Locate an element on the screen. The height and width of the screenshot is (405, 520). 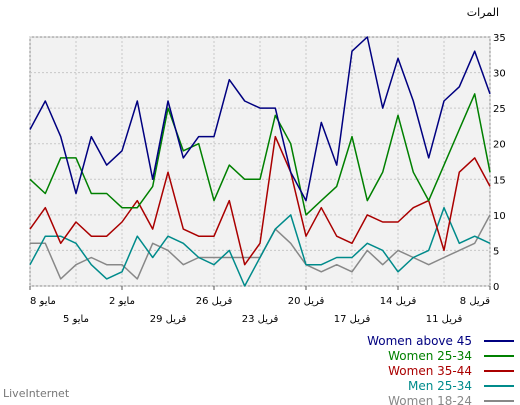
legend-label: Women 25-34 is located at coordinates (430, 356).